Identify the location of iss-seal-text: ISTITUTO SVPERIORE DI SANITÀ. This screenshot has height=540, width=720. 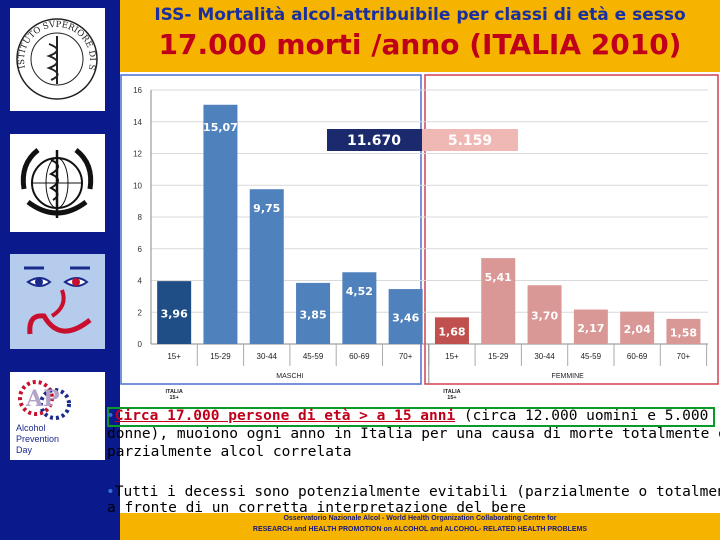
(51, 35).